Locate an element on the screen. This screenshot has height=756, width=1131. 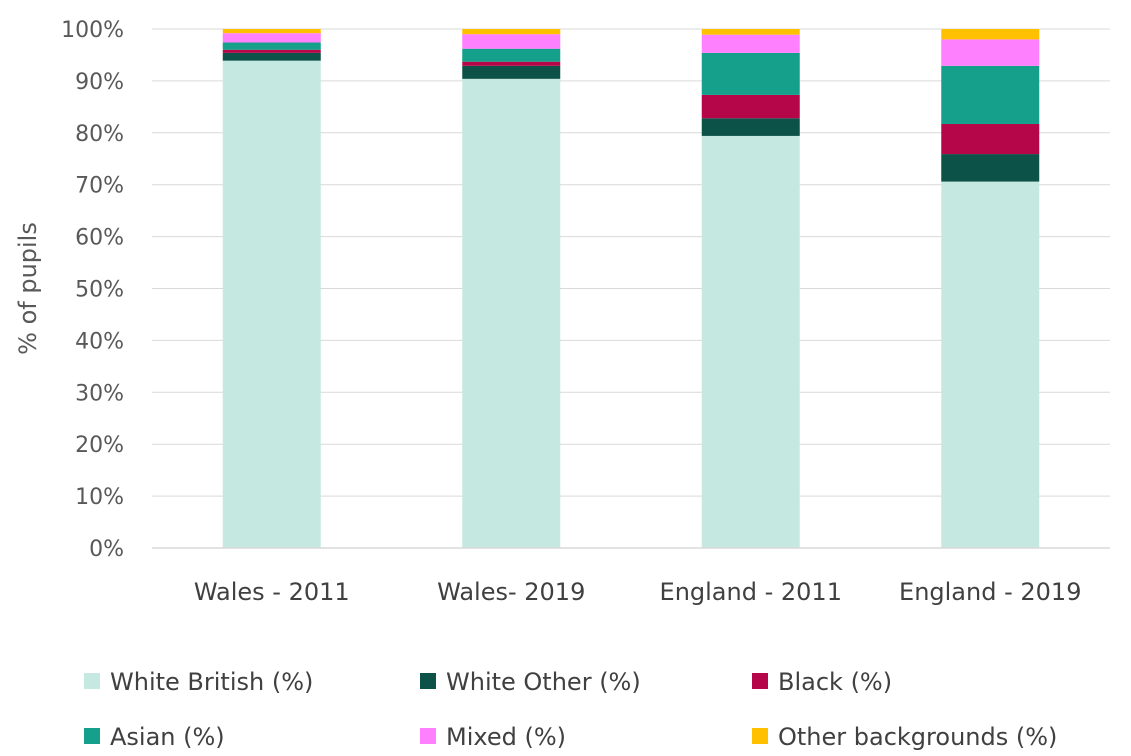
legend-item: Mixed (%) is located at coordinates (493, 737).